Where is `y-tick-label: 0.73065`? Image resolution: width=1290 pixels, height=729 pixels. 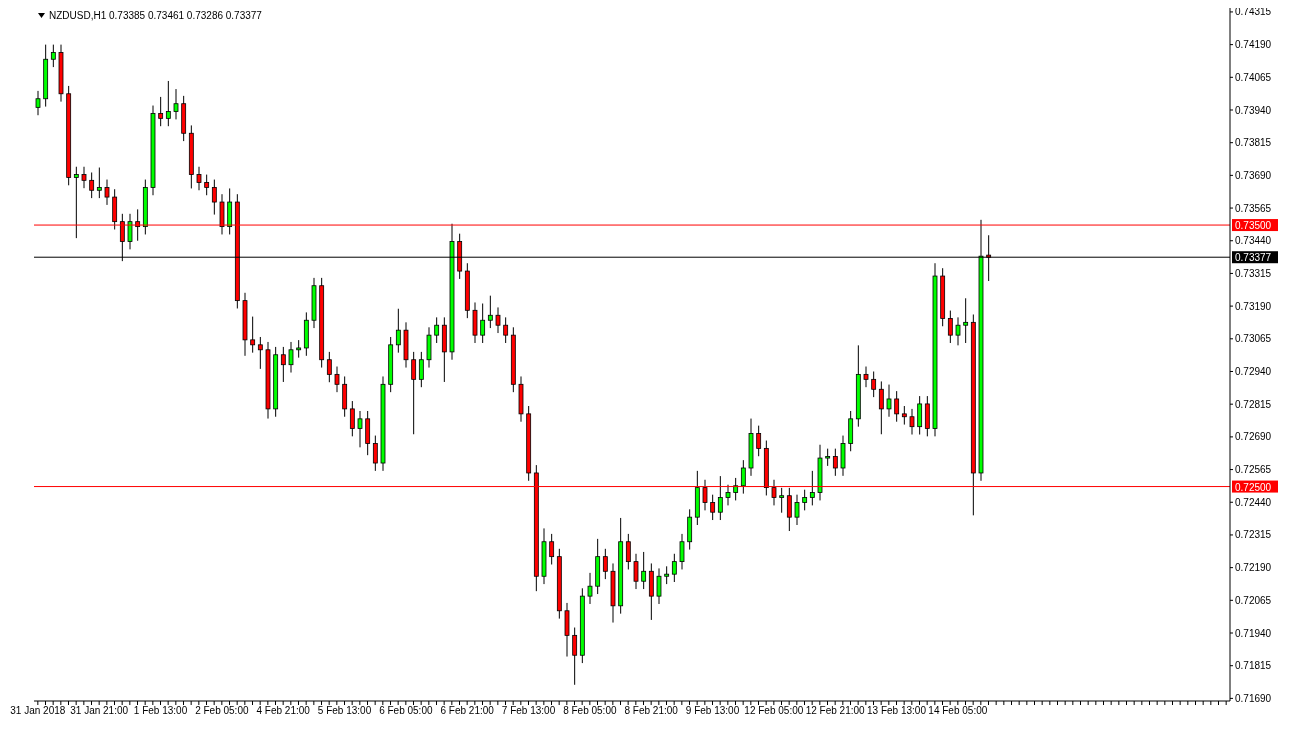
y-tick-label: 0.73065 is located at coordinates (1253, 339).